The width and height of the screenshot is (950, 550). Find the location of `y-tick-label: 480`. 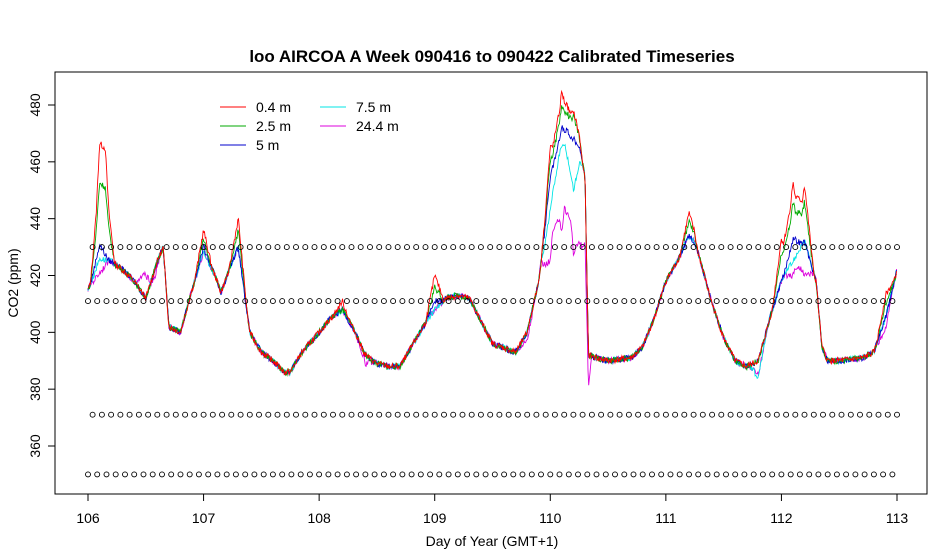

y-tick-label: 480 is located at coordinates (35, 105).